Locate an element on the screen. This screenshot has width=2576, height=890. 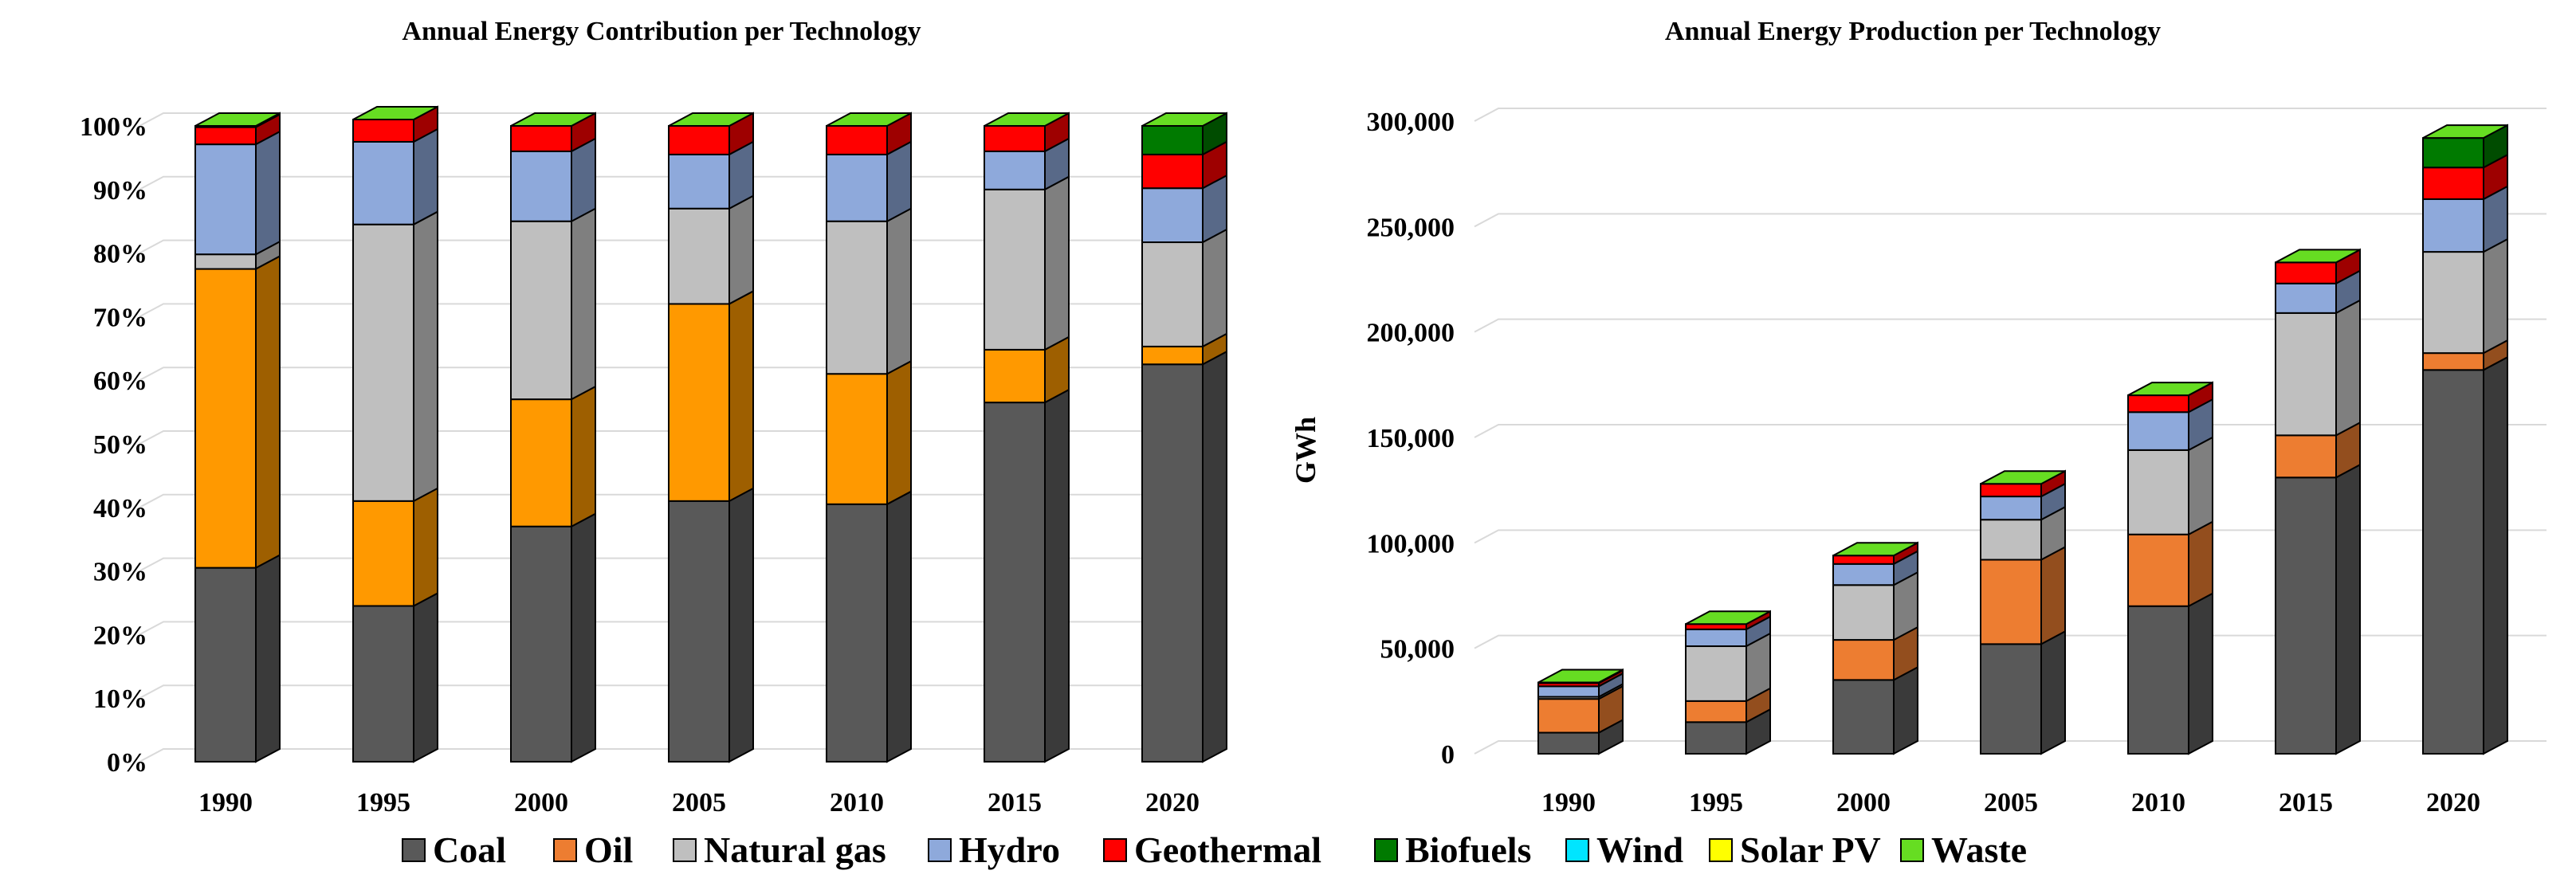
legend-item-coal: Coal is located at coordinates (454, 849).